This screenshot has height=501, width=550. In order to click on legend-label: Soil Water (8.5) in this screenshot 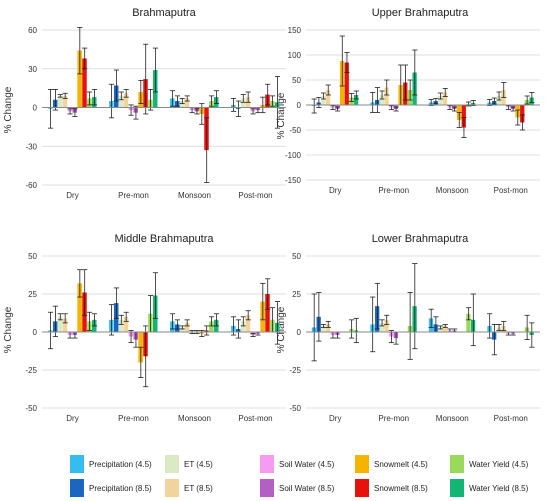, I will do `click(307, 488)`.